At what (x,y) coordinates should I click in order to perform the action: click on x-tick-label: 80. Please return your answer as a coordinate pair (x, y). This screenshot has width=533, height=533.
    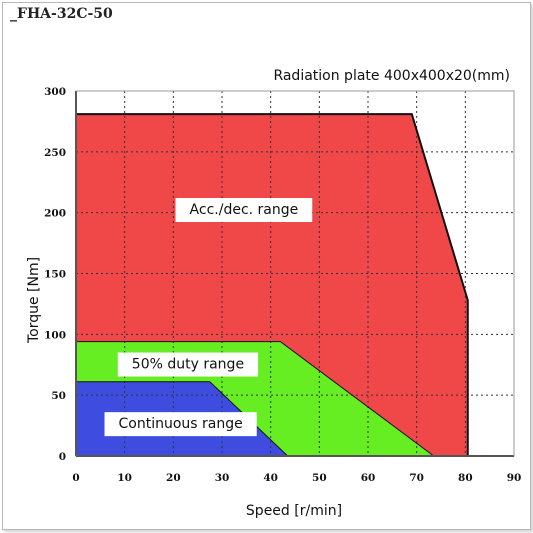
    Looking at the image, I should click on (465, 478).